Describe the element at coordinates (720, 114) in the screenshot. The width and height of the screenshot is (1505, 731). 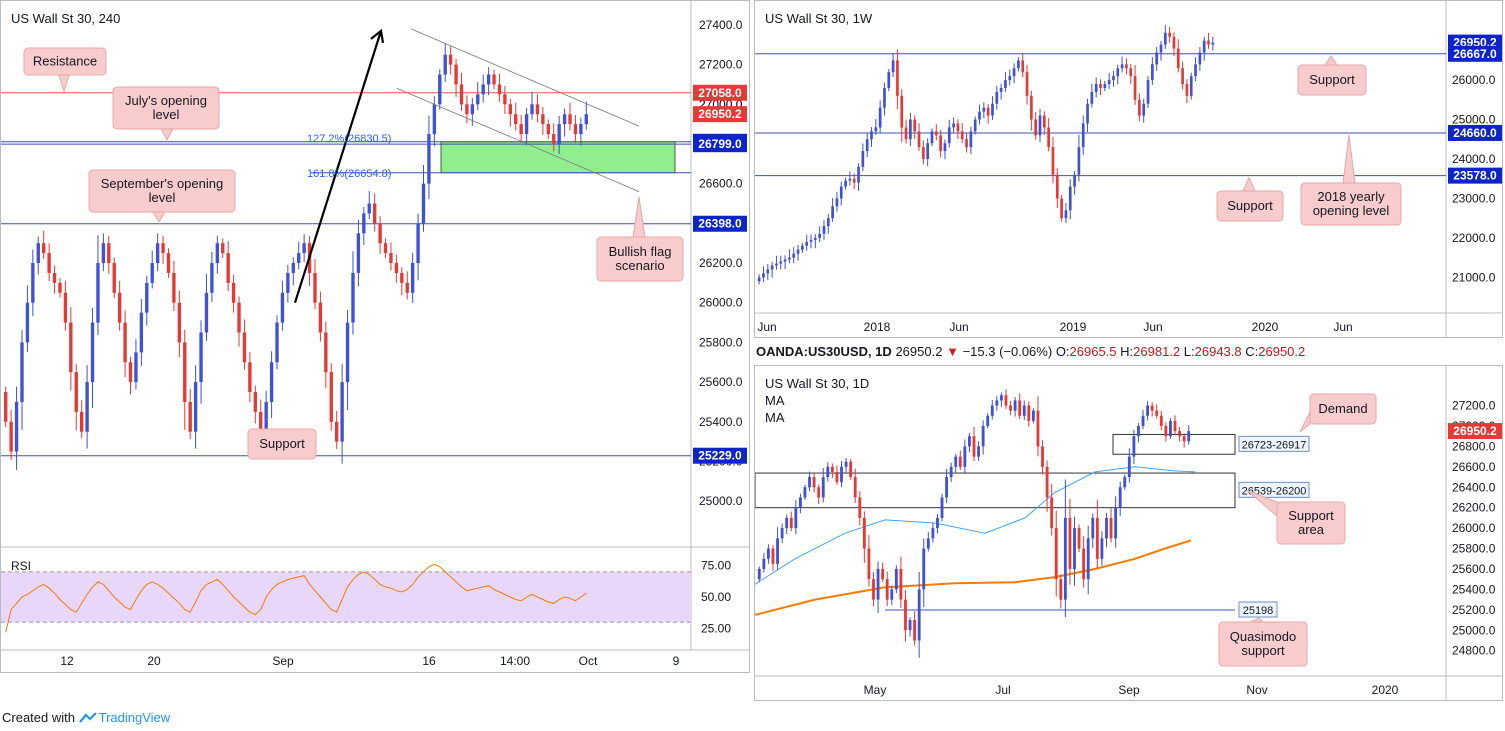
I see `h4-price-tag-1: 26950.2` at that location.